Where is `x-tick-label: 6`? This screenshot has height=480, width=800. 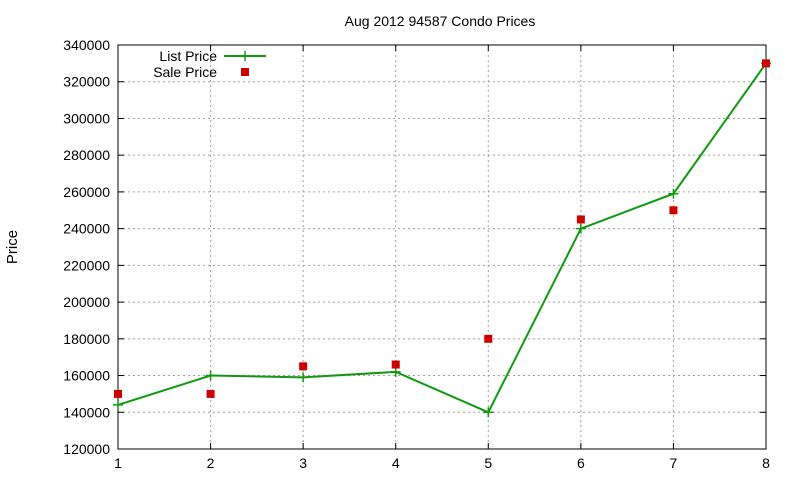
x-tick-label: 6 is located at coordinates (581, 463).